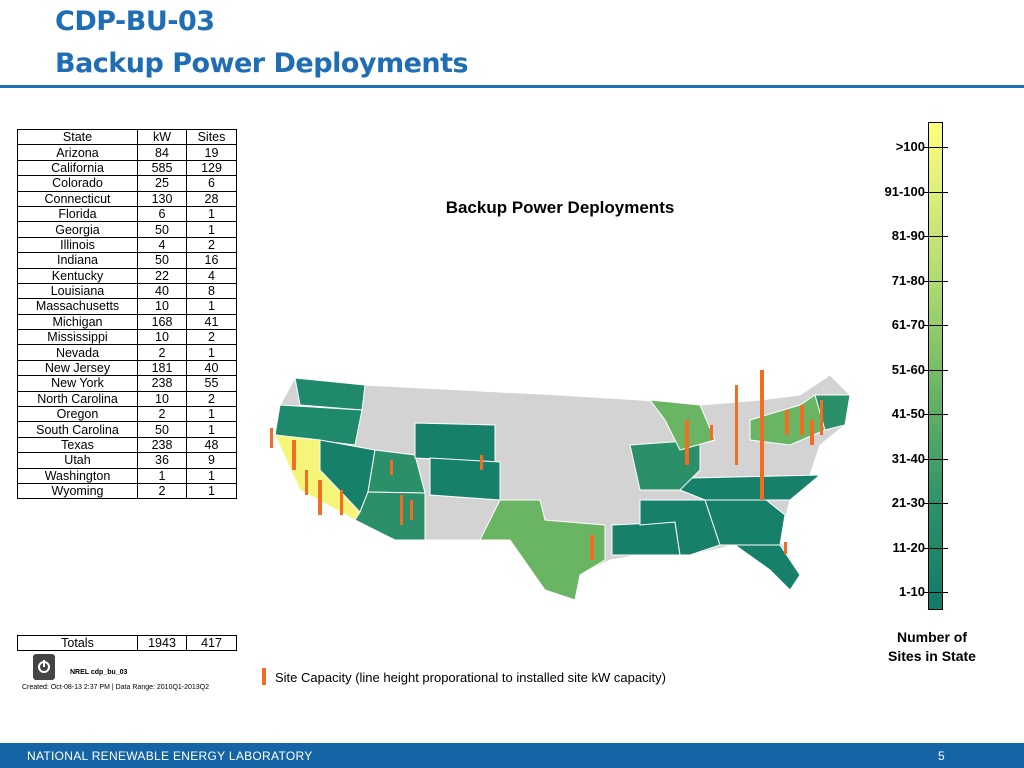  I want to click on colorbar-label: 51-60, so click(908, 369).